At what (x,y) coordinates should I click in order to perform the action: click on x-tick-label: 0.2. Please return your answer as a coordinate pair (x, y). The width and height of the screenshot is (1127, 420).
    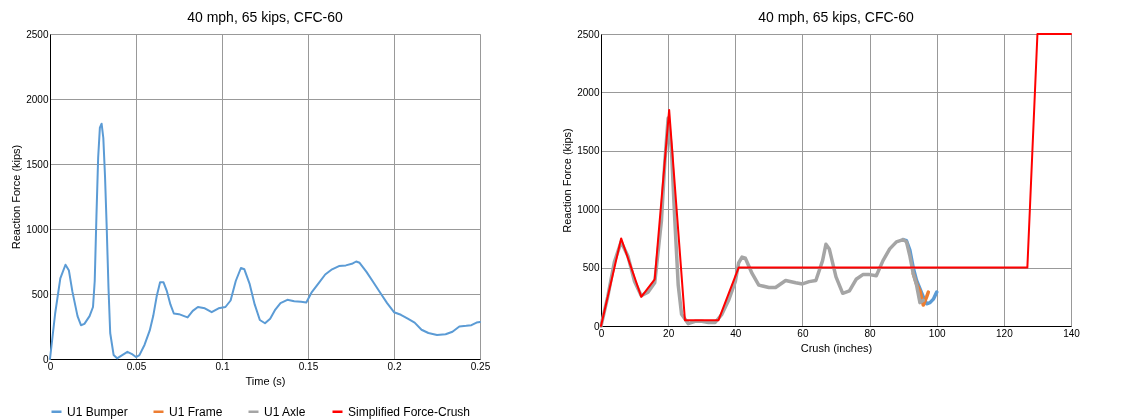
    Looking at the image, I should click on (394, 366).